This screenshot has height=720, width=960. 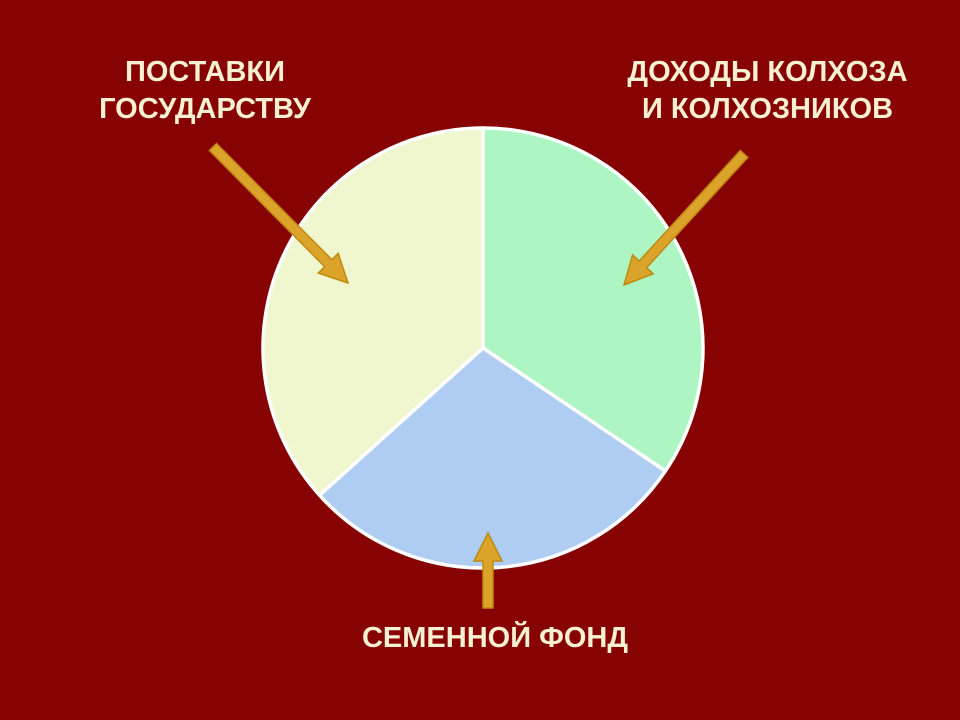 What do you see at coordinates (205, 90) in the screenshot?
I see `label-deliveries-to-state: ПОСТАВКИ ГОСУДАРСТВУ` at bounding box center [205, 90].